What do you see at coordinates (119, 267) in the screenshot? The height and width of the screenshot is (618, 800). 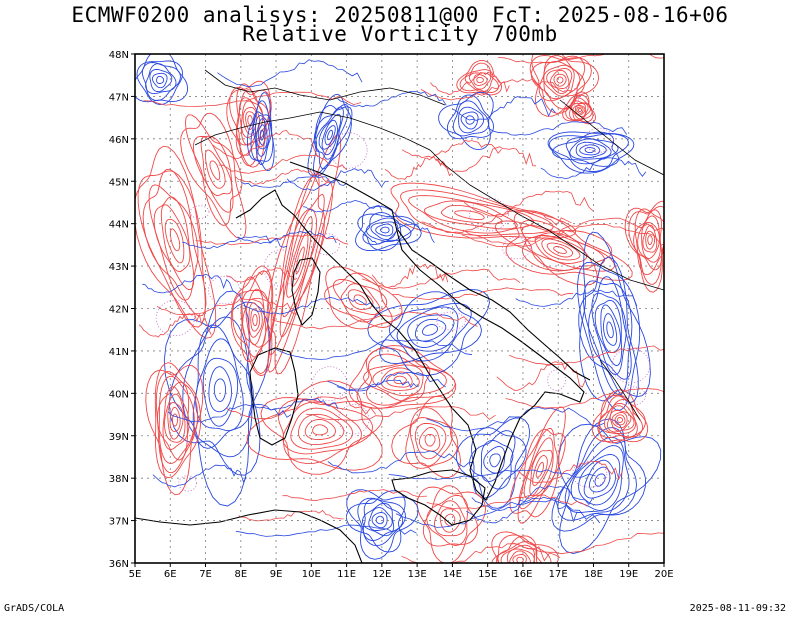 I see `lat-label: 43N` at bounding box center [119, 267].